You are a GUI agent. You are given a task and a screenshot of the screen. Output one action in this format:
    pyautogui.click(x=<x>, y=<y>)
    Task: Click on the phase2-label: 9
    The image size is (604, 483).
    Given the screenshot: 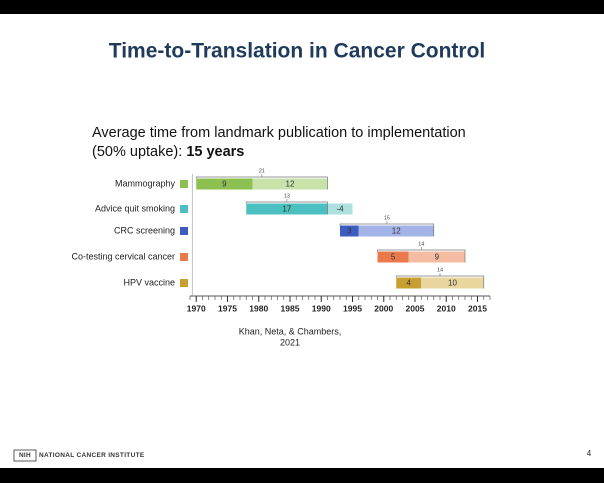 What is the action you would take?
    pyautogui.click(x=437, y=257)
    